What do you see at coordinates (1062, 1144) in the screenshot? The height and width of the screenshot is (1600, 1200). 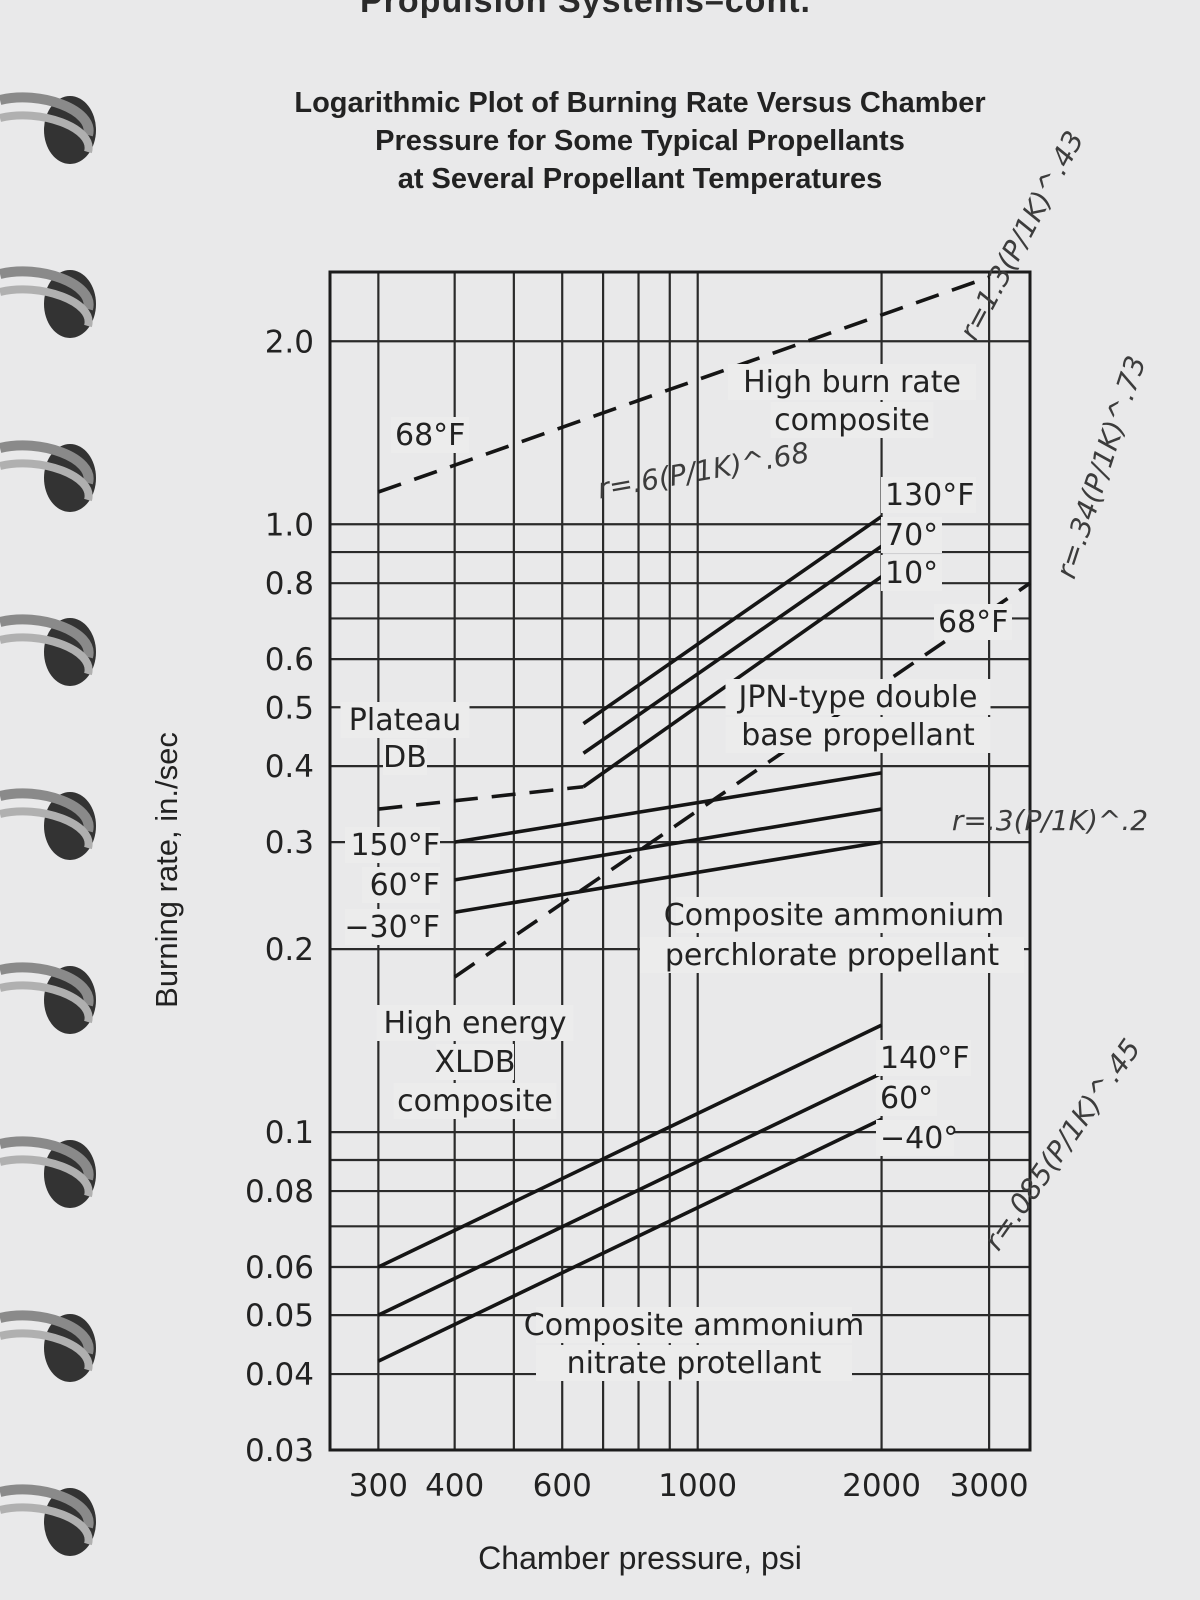 I see `handwritten-note-canp: r=.085(P/1K)^.45` at bounding box center [1062, 1144].